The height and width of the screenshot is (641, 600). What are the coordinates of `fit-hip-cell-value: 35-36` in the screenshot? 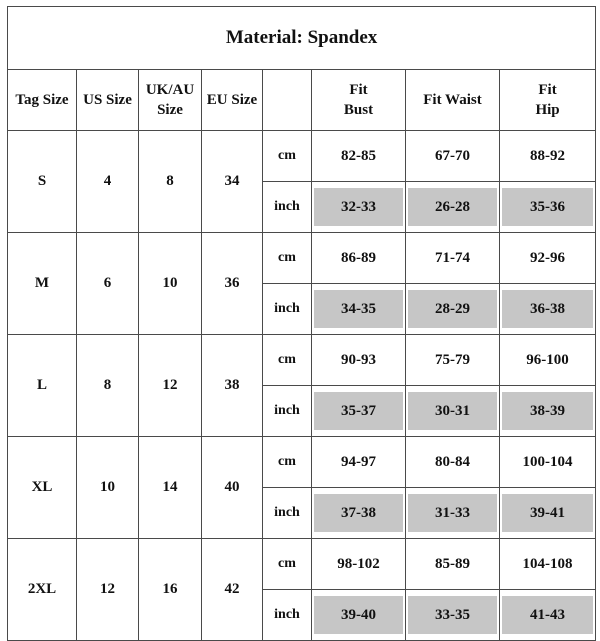 It's located at (548, 207).